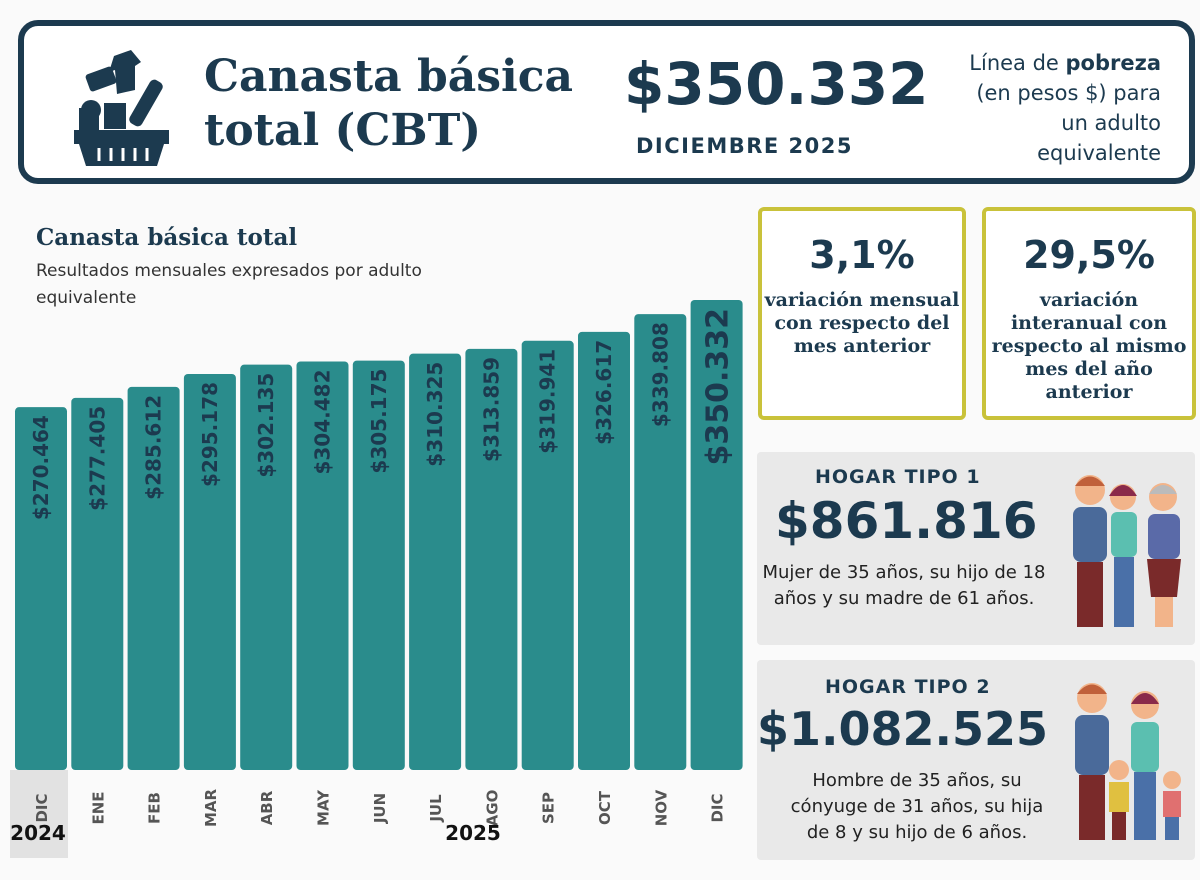 The height and width of the screenshot is (880, 1200). What do you see at coordinates (435, 414) in the screenshot?
I see `bar-value-label: $310.325` at bounding box center [435, 414].